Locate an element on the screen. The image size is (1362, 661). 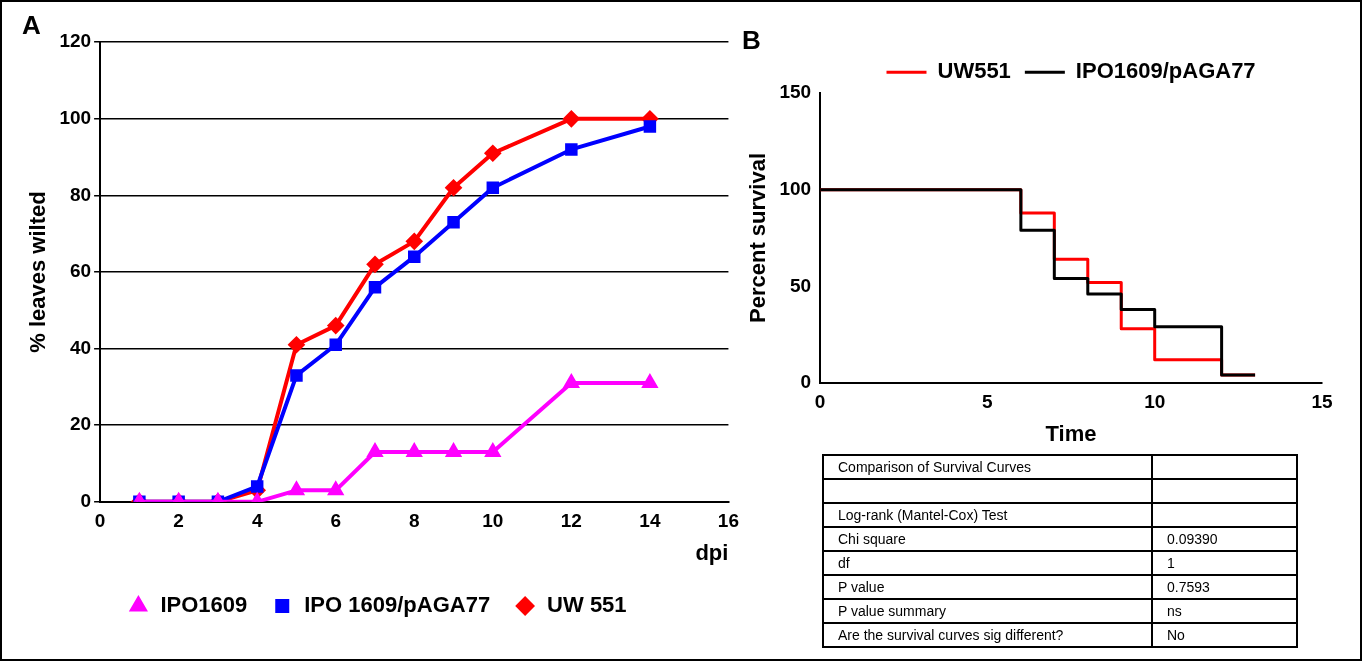
text: Chi square is located at coordinates (987, 539).